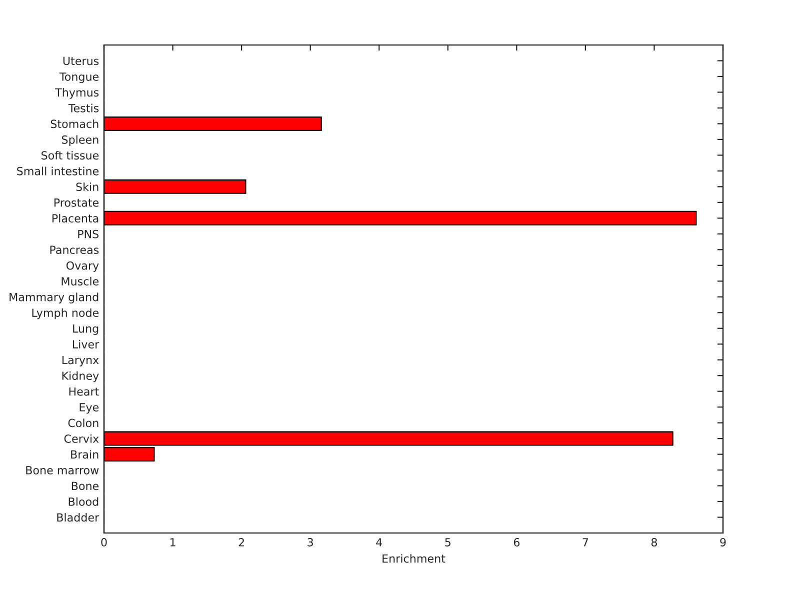 This screenshot has height=599, width=800. I want to click on x-tick-label: 0, so click(104, 542).